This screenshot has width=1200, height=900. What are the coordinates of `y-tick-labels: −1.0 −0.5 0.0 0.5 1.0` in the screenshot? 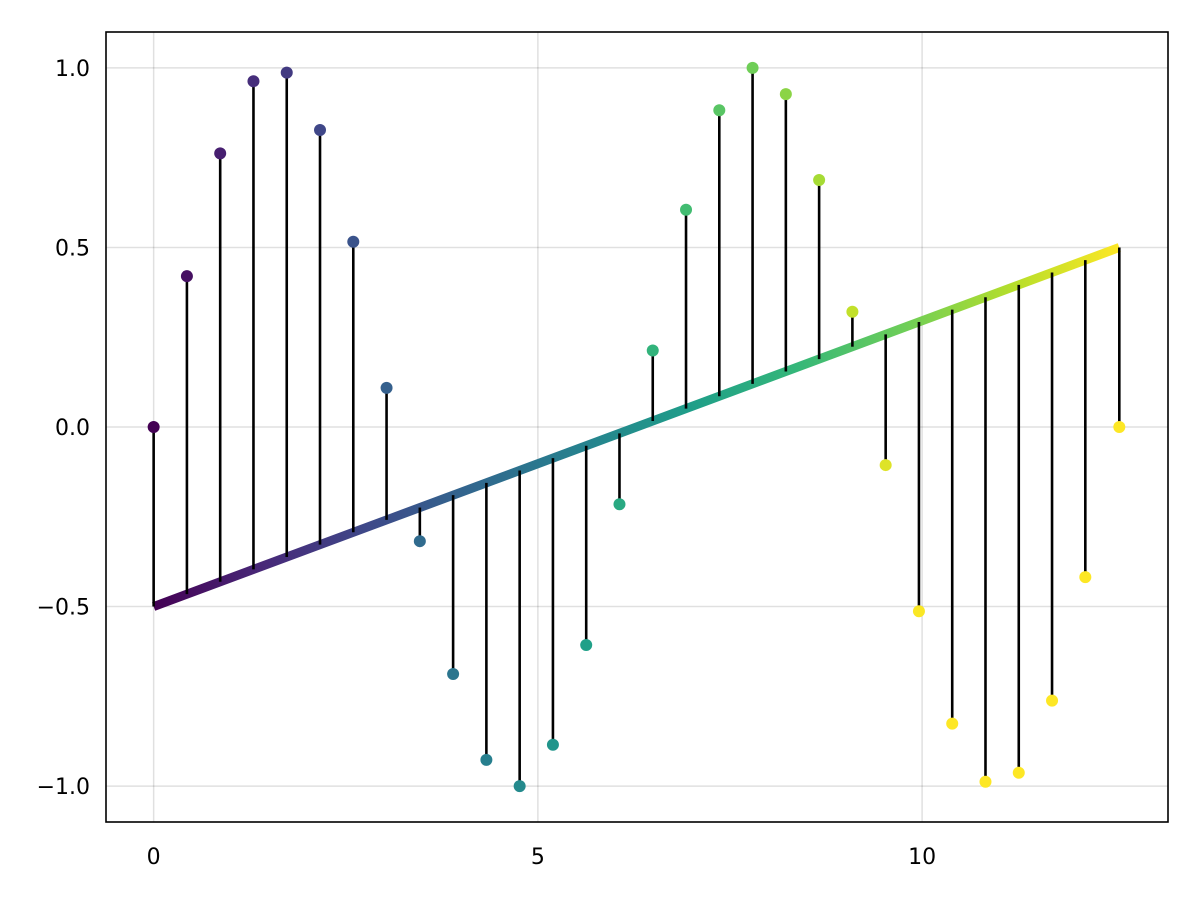 It's located at (63, 428).